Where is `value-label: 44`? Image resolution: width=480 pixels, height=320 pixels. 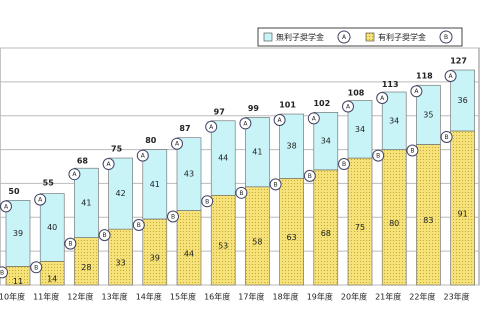
value-label: 44 is located at coordinates (189, 253).